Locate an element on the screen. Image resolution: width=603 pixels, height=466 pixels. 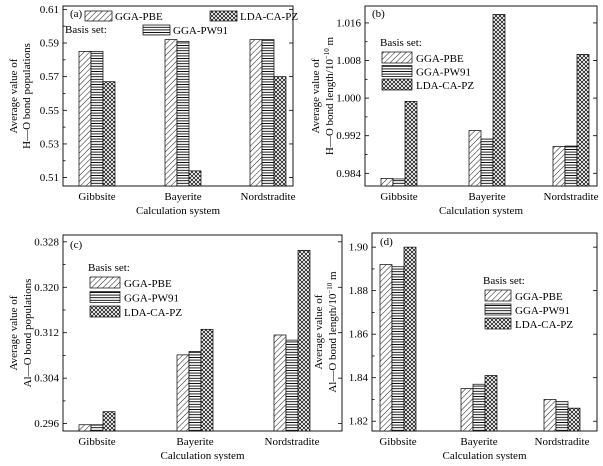
y-tick-label: 0.53 is located at coordinates (50, 144).